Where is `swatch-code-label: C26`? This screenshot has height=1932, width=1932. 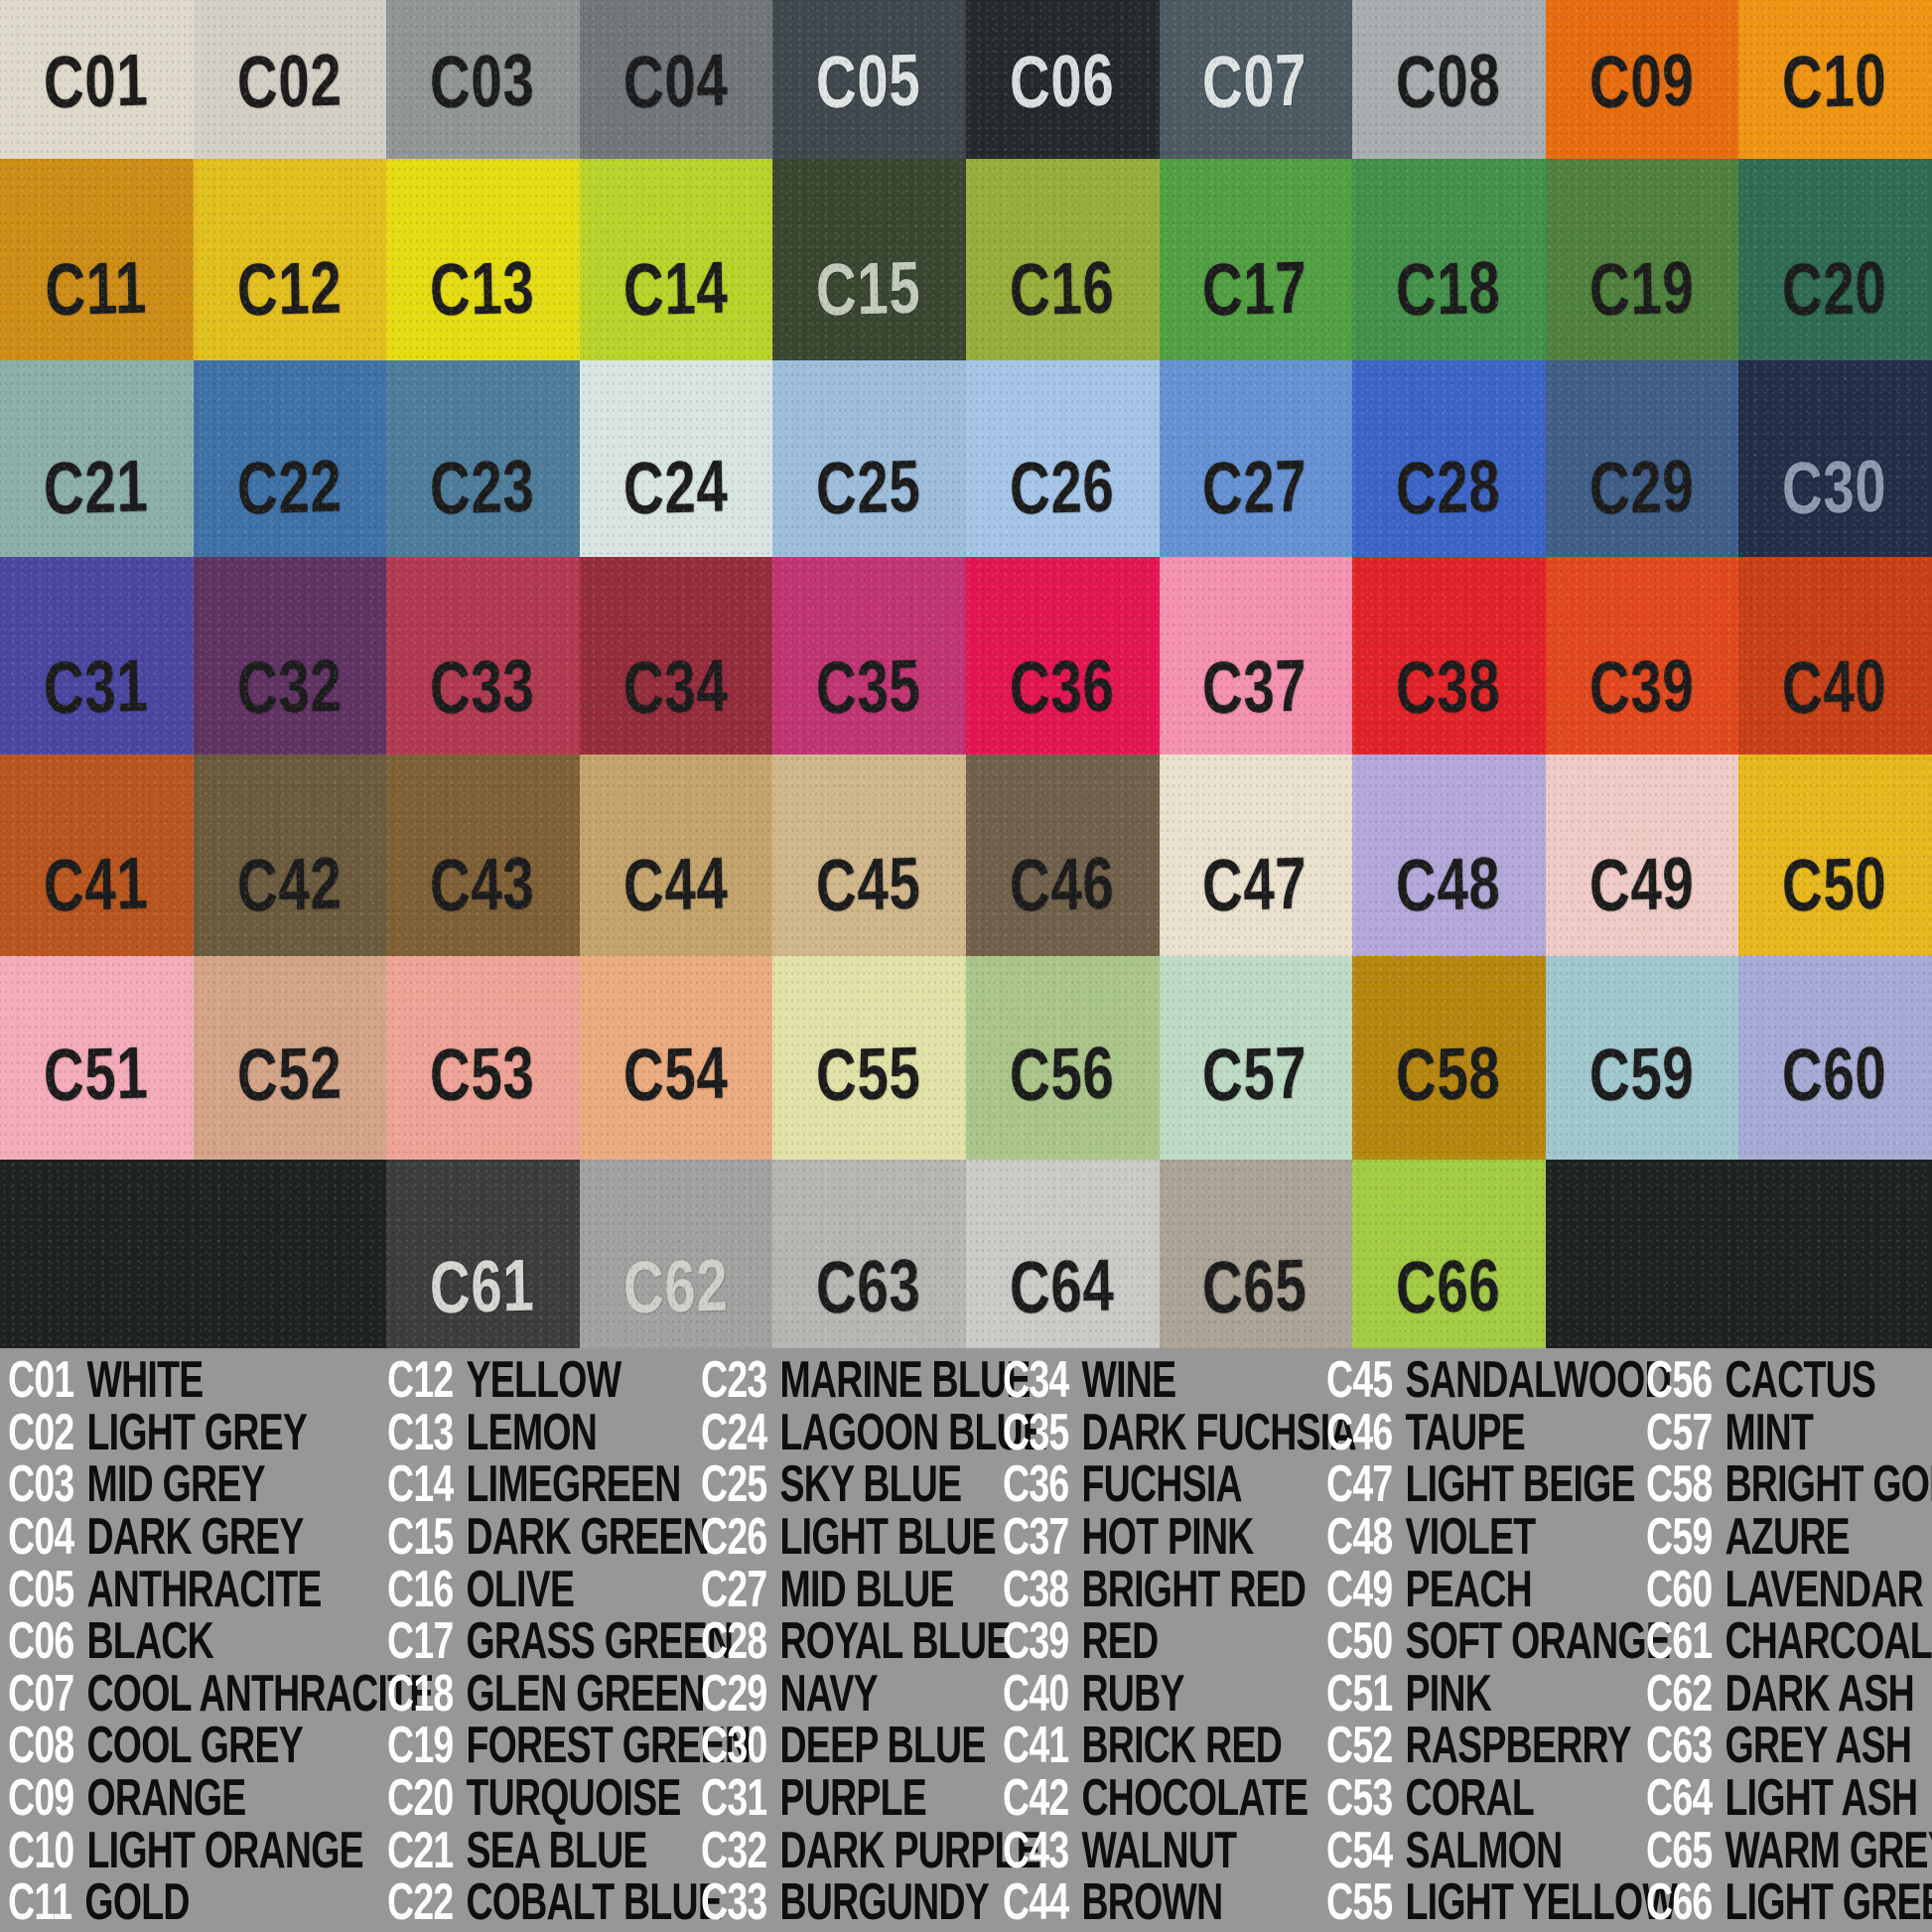
swatch-code-label: C26 is located at coordinates (1062, 487).